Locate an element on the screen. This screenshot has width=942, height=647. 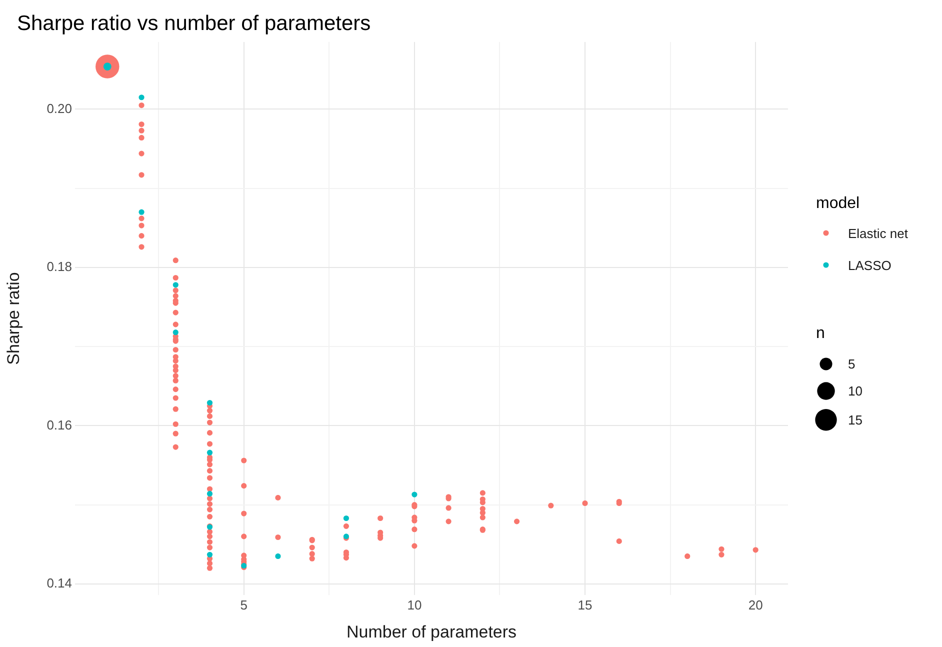
chart-title: Sharpe ratio vs number of parameters is located at coordinates (194, 23).